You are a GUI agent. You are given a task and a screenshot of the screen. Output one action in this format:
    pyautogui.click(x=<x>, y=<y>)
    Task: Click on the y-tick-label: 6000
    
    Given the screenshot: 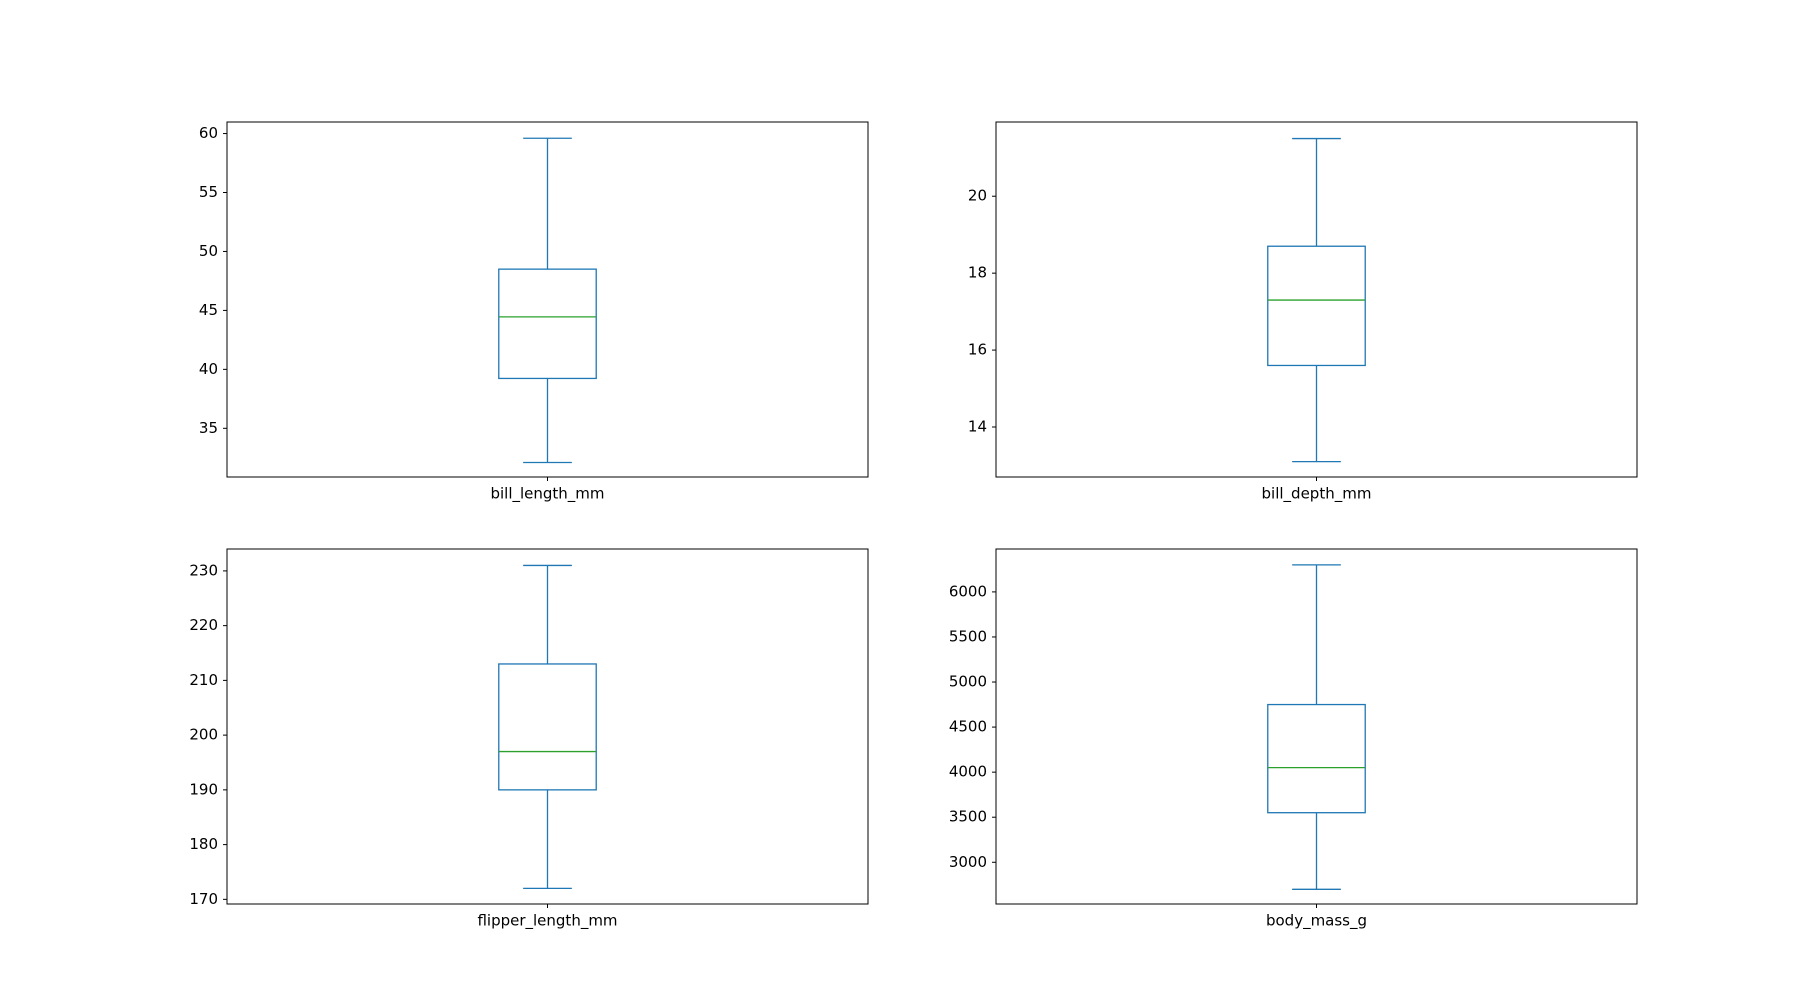 What is the action you would take?
    pyautogui.click(x=968, y=591)
    